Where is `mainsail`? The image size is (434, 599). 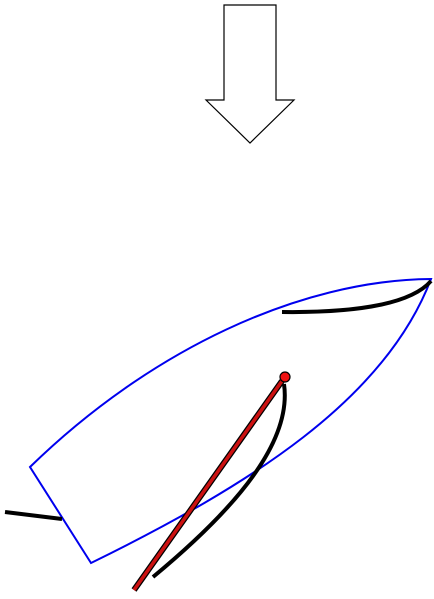 mainsail is located at coordinates (219, 481).